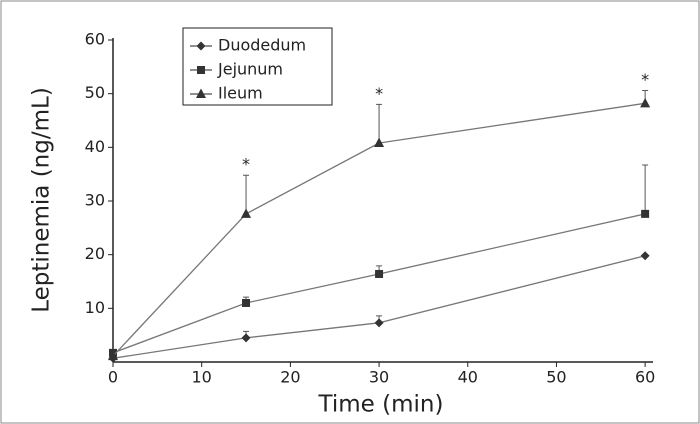 This screenshot has height=424, width=700. Describe the element at coordinates (290, 377) in the screenshot. I see `x-tick-label: 20` at that location.